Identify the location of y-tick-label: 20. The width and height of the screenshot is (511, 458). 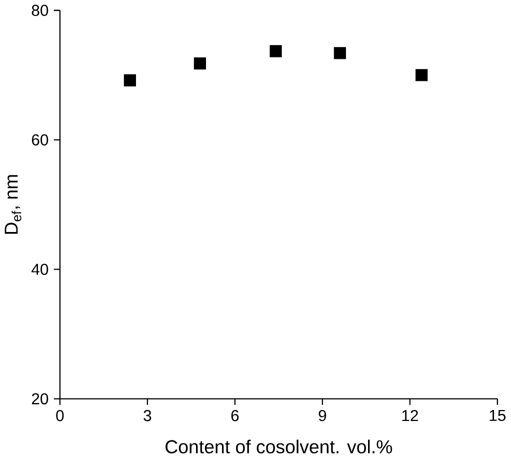
(40, 398).